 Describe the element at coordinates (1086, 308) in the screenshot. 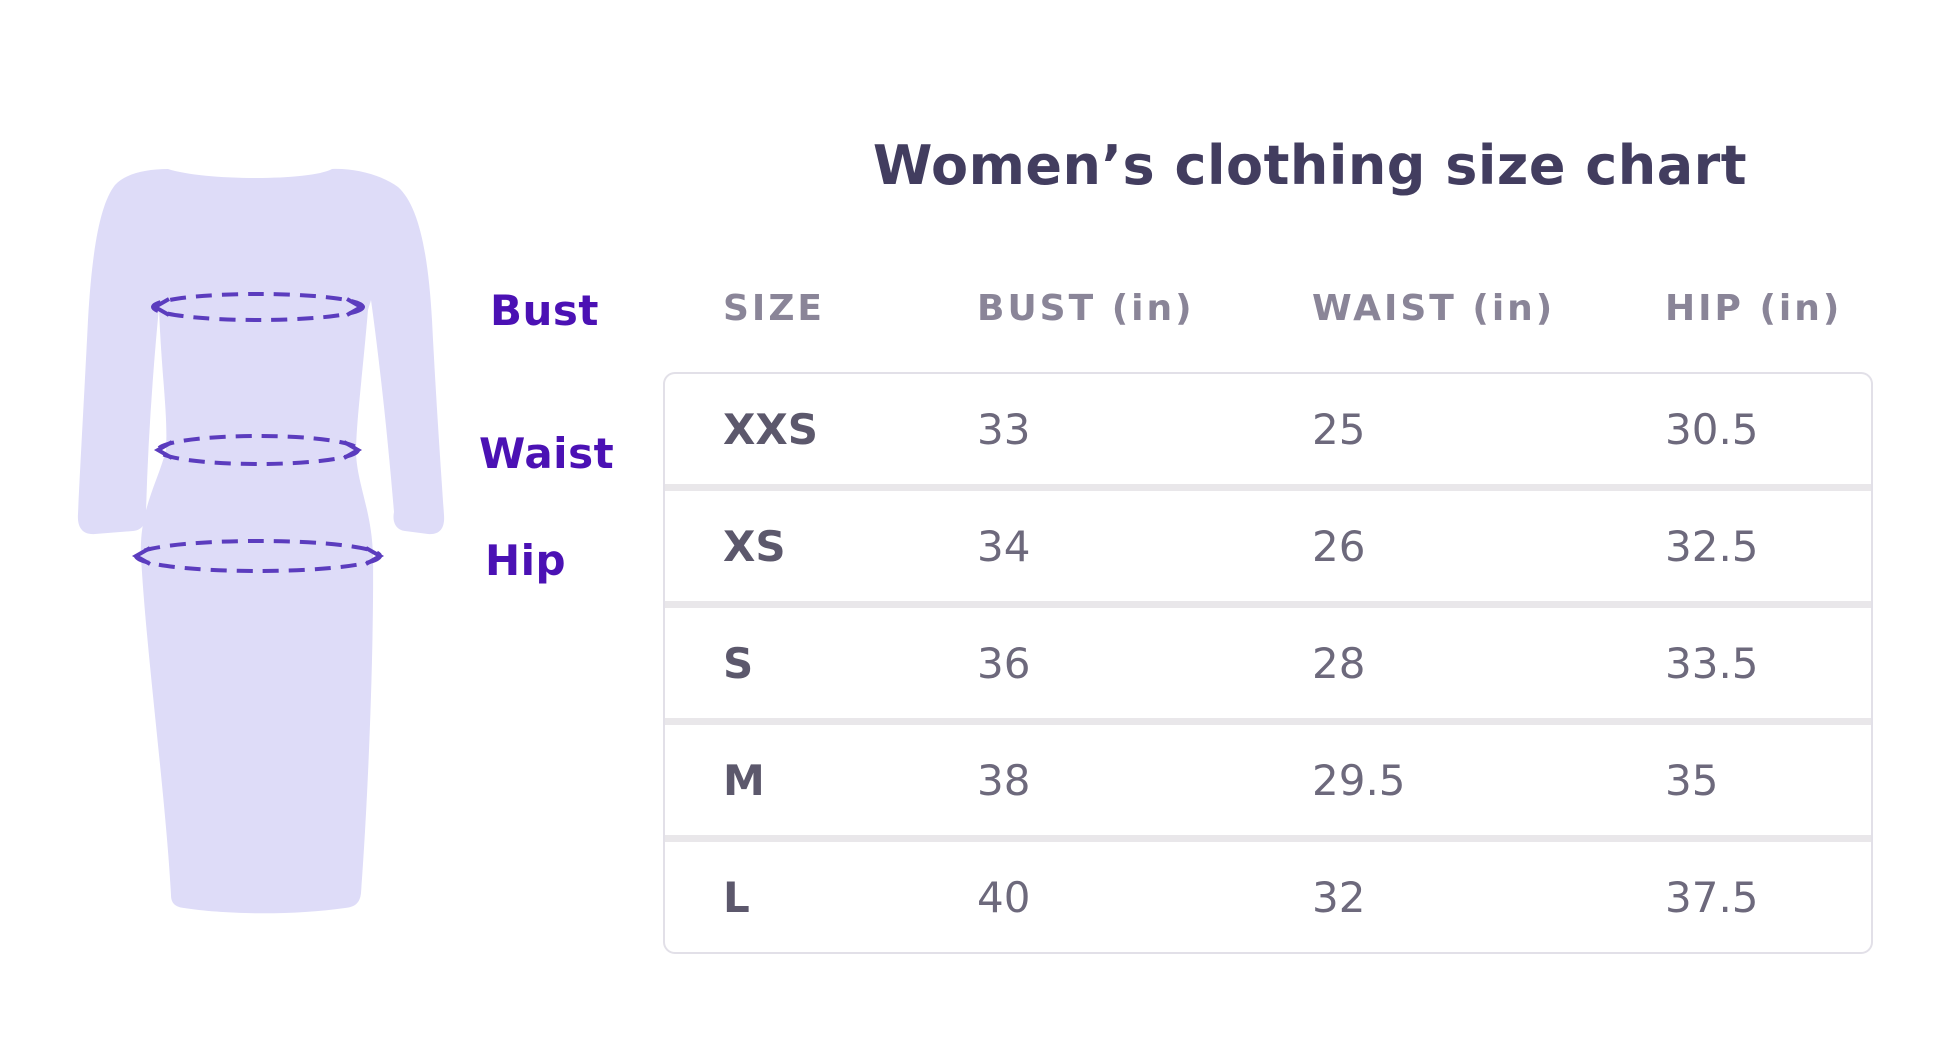

I see `column-header-bust: BUST (in)` at that location.